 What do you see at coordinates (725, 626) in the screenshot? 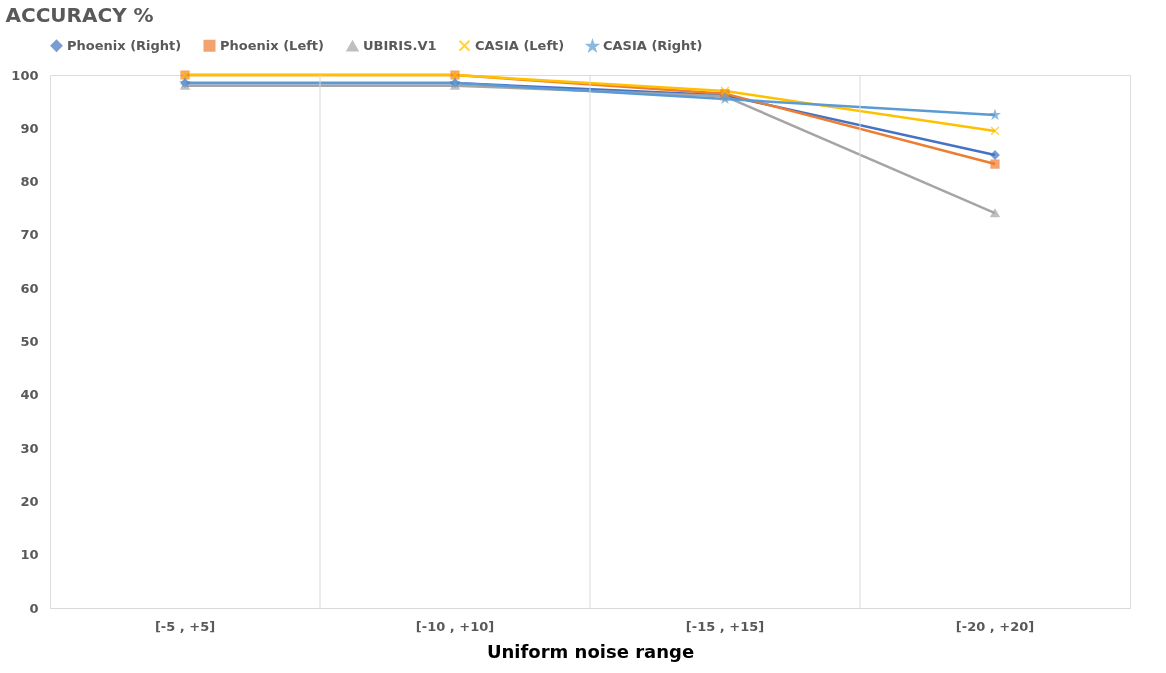
I see `x-tick-label: [-15 , +15]` at bounding box center [725, 626].